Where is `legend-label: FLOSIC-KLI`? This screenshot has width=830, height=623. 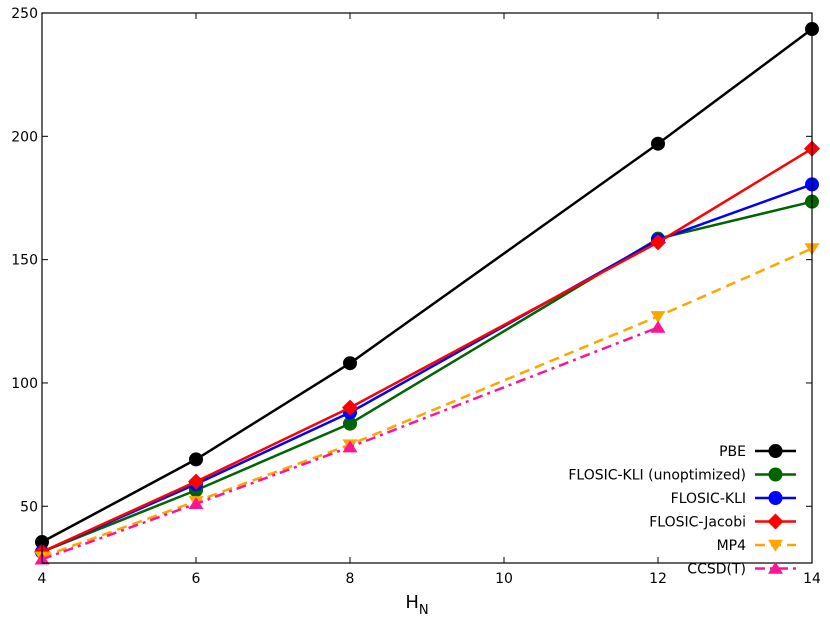 legend-label: FLOSIC-KLI is located at coordinates (708, 499).